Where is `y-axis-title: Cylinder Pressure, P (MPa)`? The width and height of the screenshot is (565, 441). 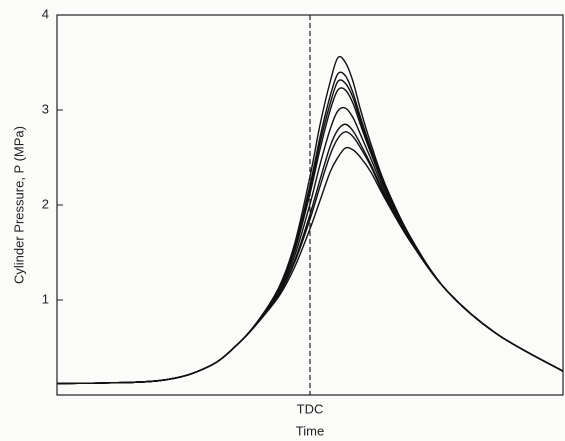
y-axis-title: Cylinder Pressure, P (MPa) is located at coordinates (18, 205).